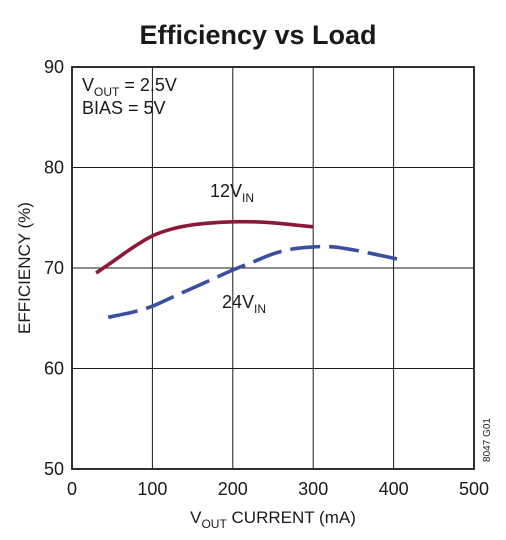 The width and height of the screenshot is (506, 540). What do you see at coordinates (313, 489) in the screenshot?
I see `x-tick-label: 300` at bounding box center [313, 489].